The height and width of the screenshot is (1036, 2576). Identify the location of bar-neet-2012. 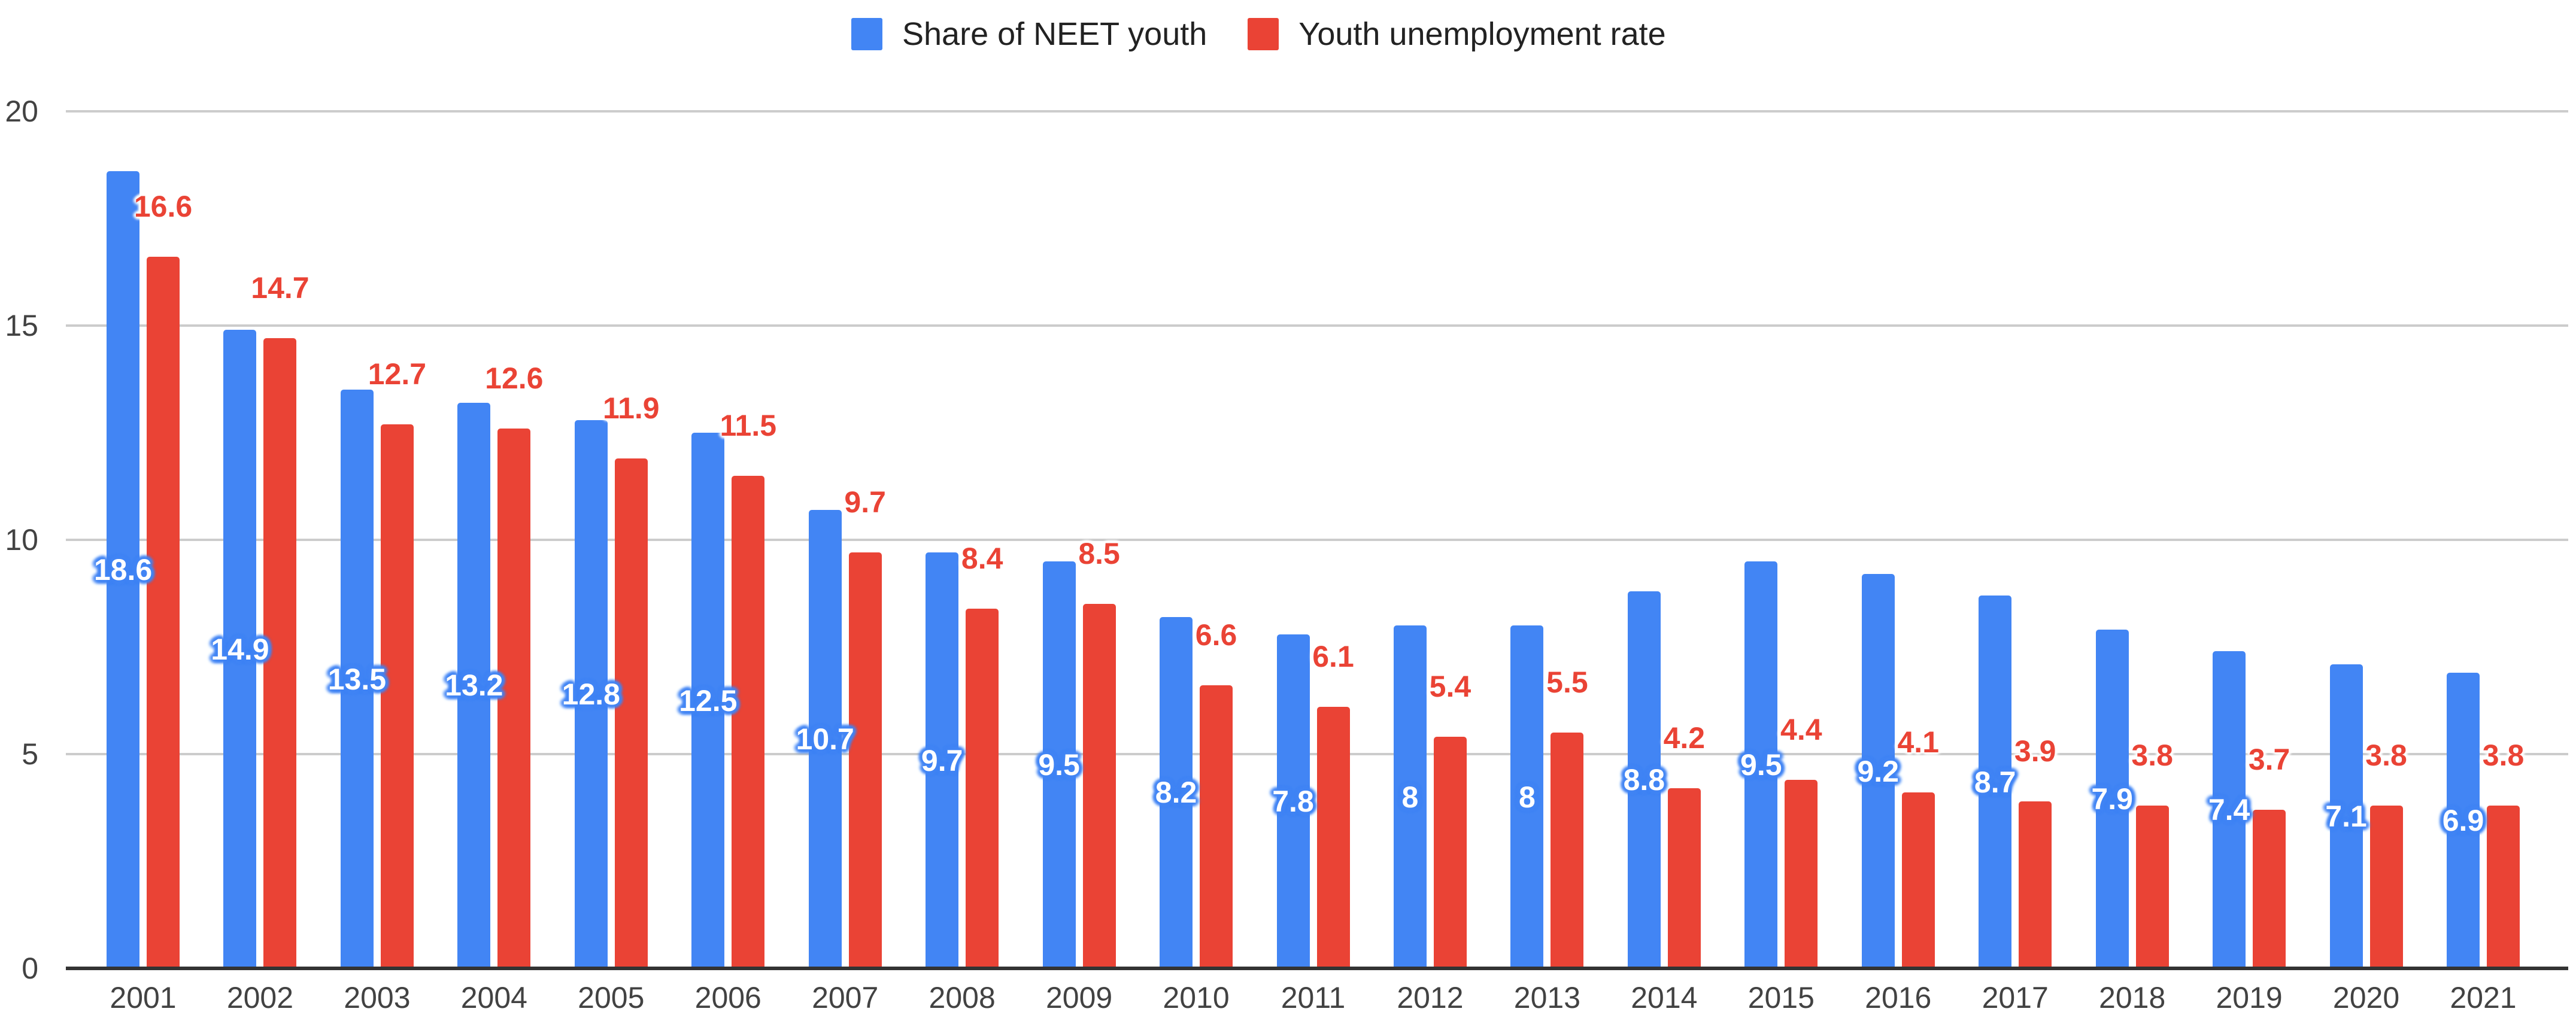
(1410, 796).